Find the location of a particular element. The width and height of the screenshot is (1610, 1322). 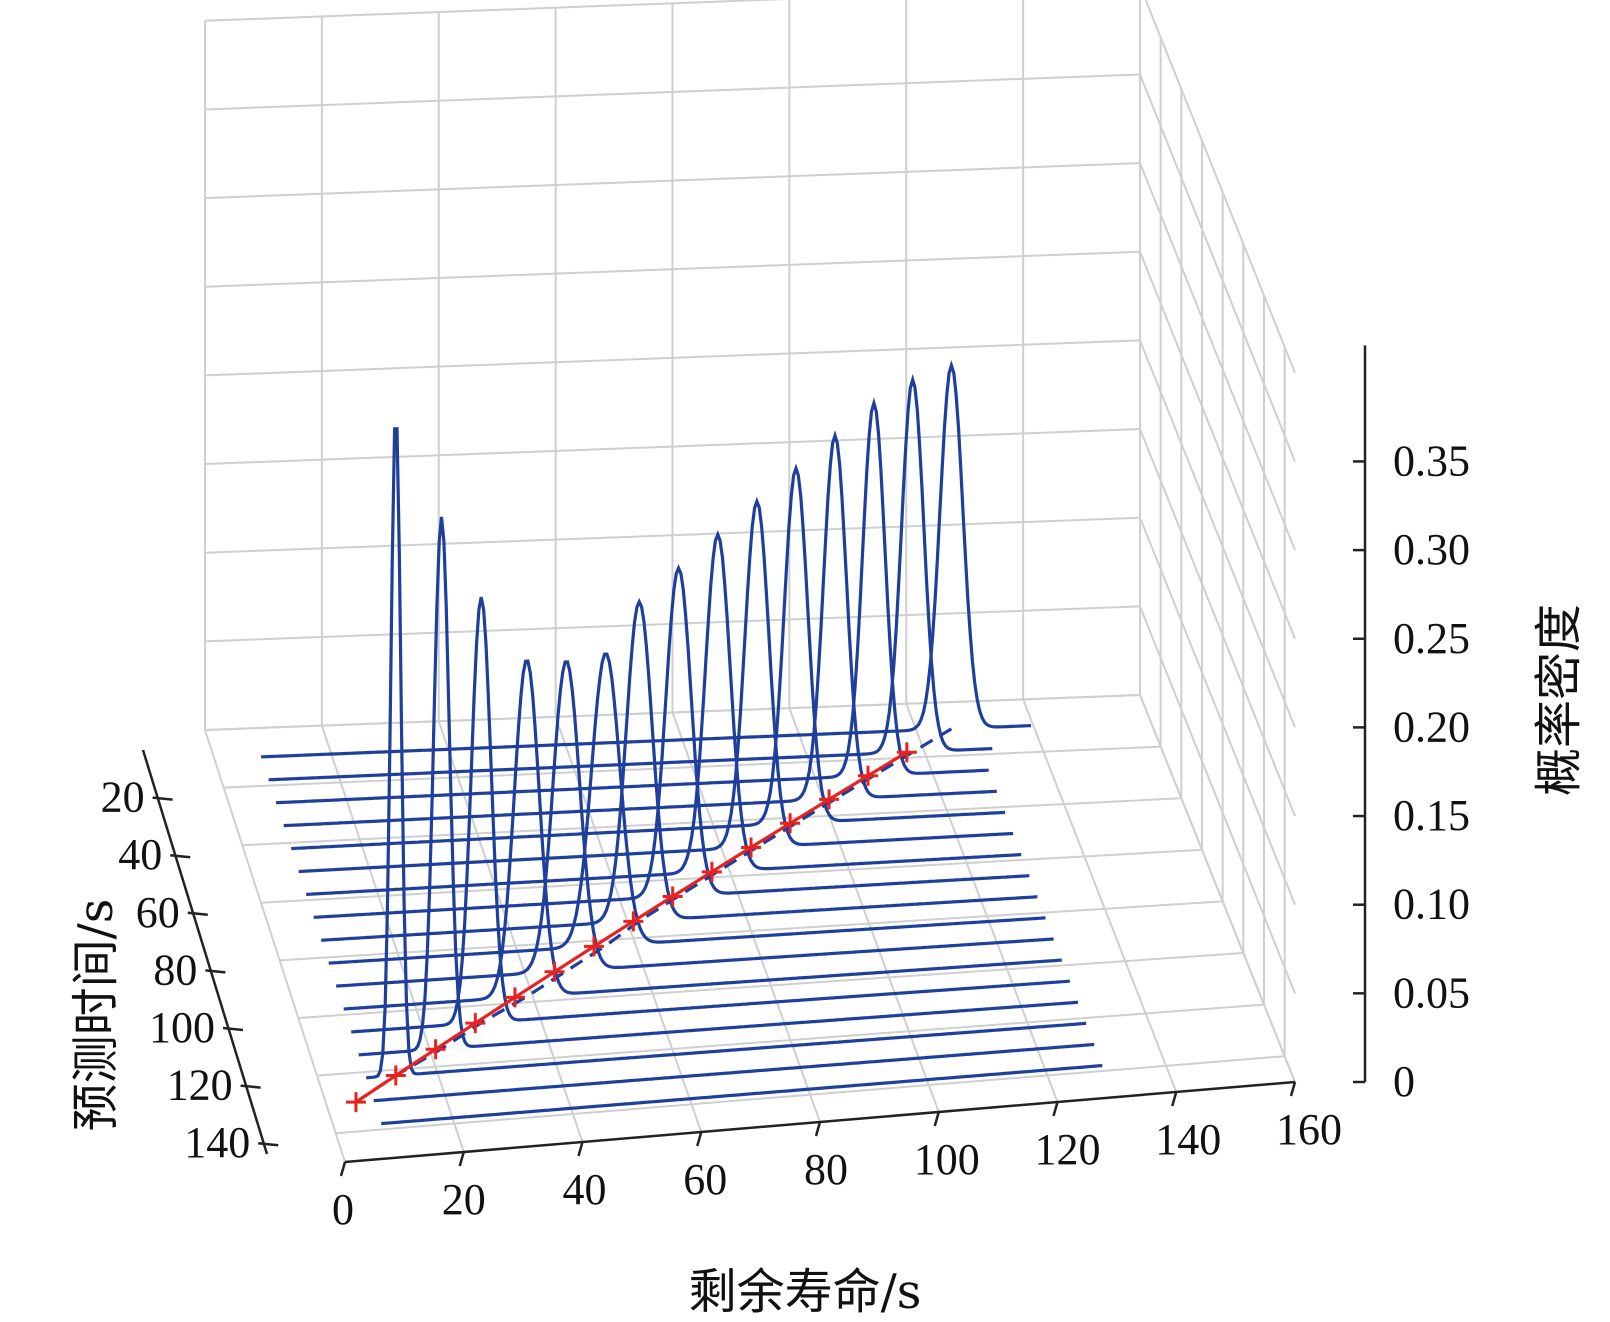

y-tick-label: 100 is located at coordinates (182, 1027).